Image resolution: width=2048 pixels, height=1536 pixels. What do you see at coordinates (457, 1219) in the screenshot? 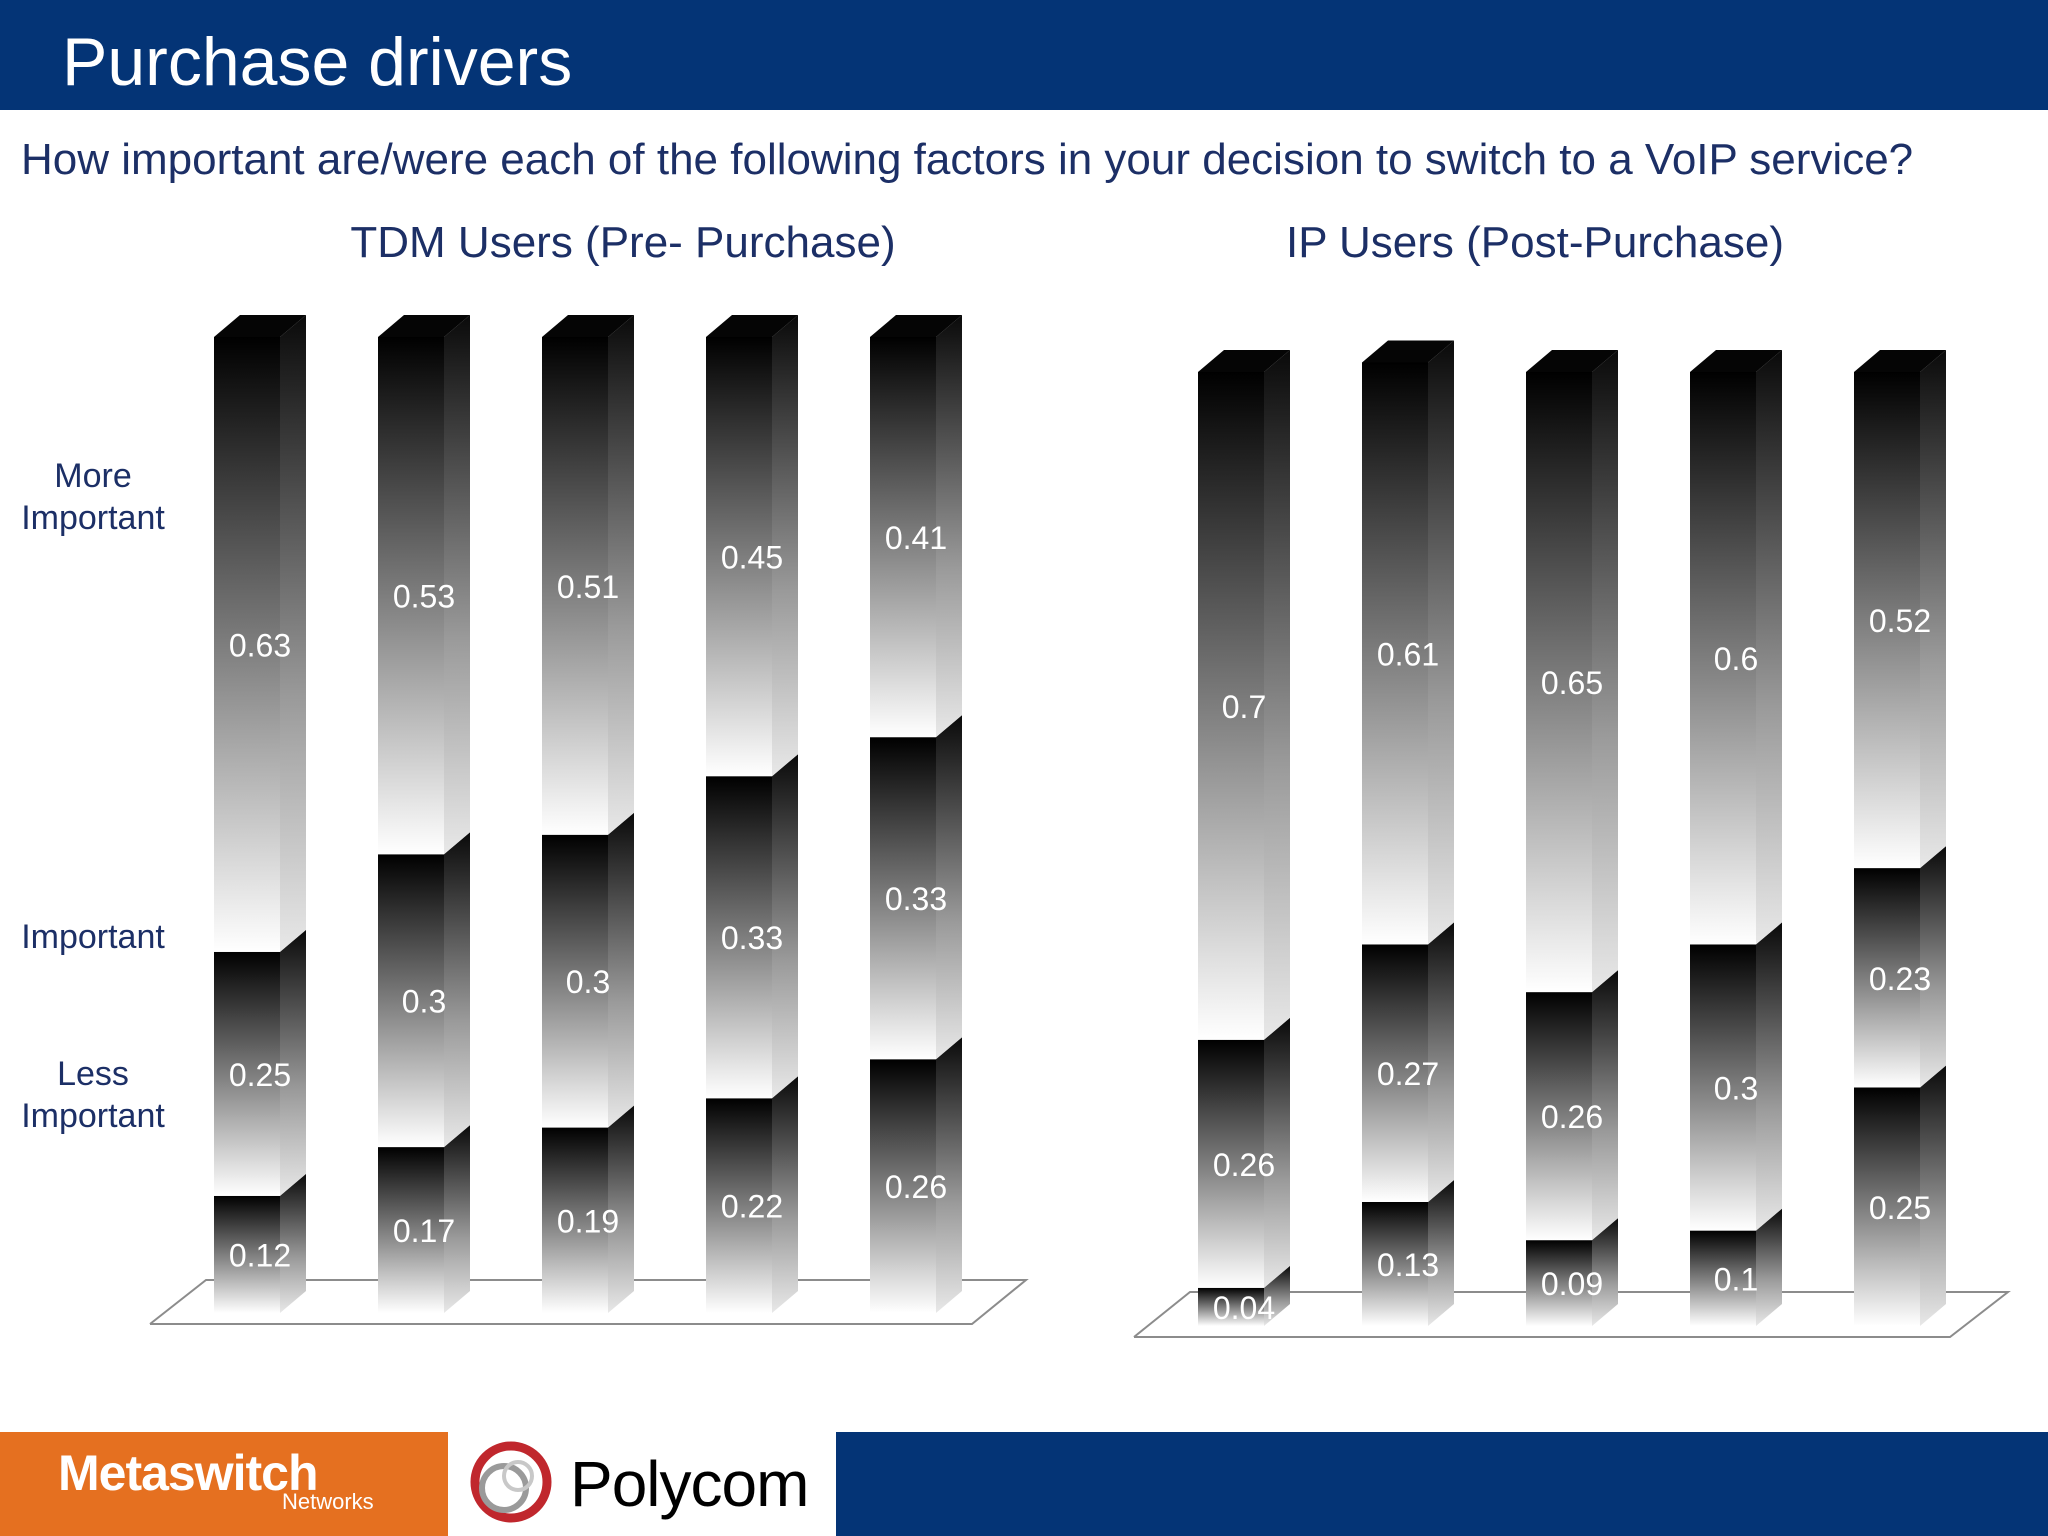
I see `bar-1-2-seg-1-side` at bounding box center [457, 1219].